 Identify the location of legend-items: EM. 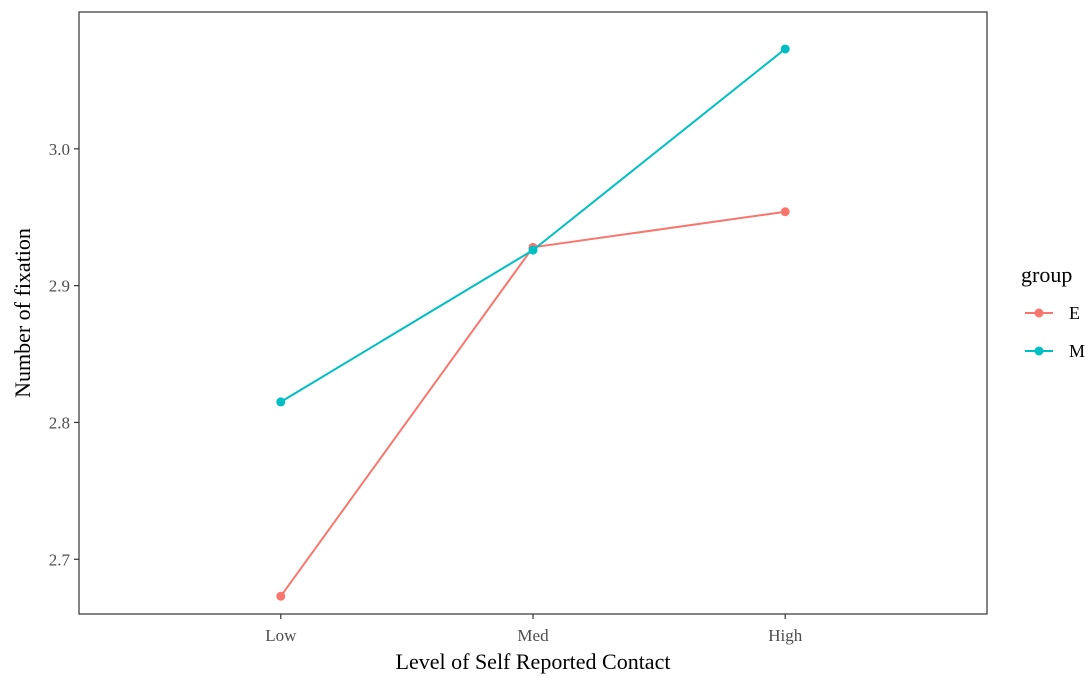
(1055, 332).